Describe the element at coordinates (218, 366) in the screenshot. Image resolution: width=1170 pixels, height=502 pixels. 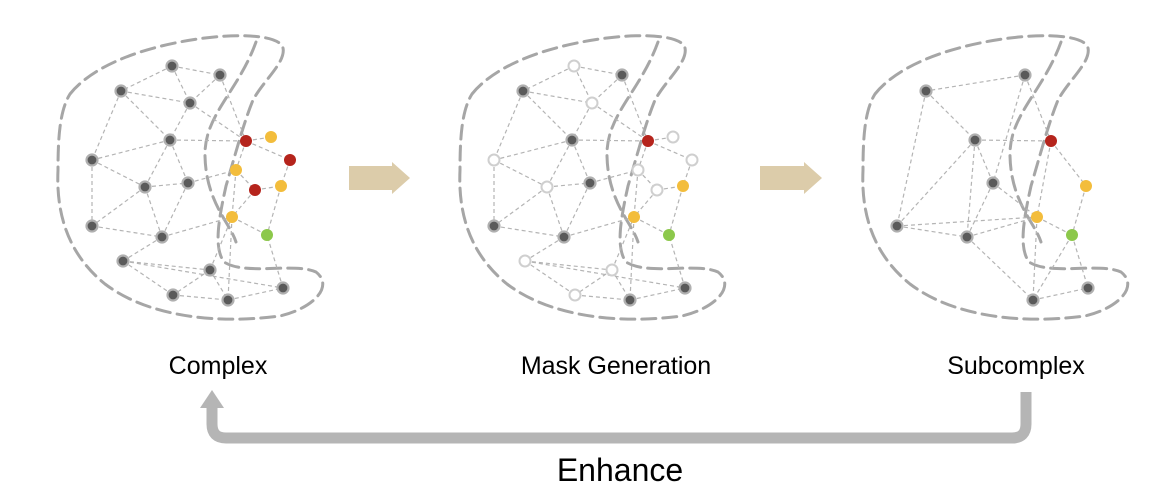
I see `complex-label: Complex` at that location.